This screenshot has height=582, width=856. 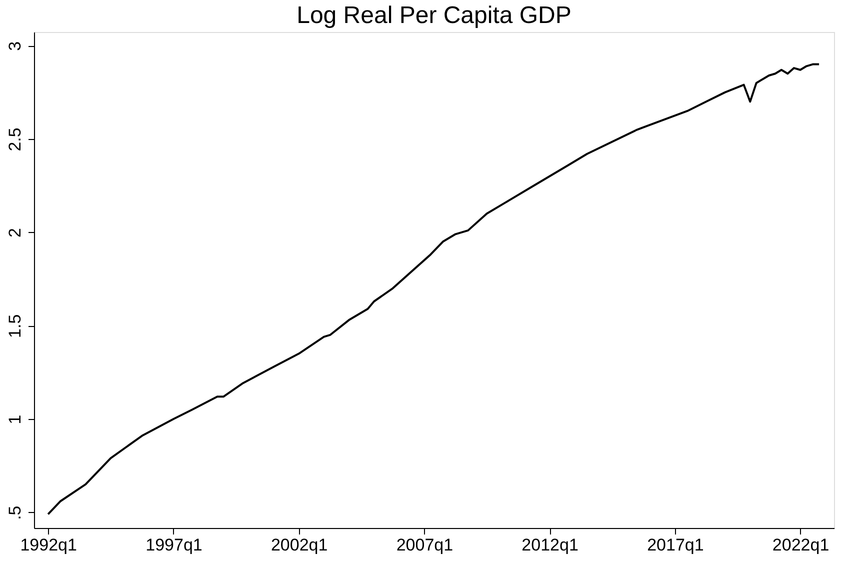 What do you see at coordinates (425, 545) in the screenshot?
I see `x-tick-label: 2007q1` at bounding box center [425, 545].